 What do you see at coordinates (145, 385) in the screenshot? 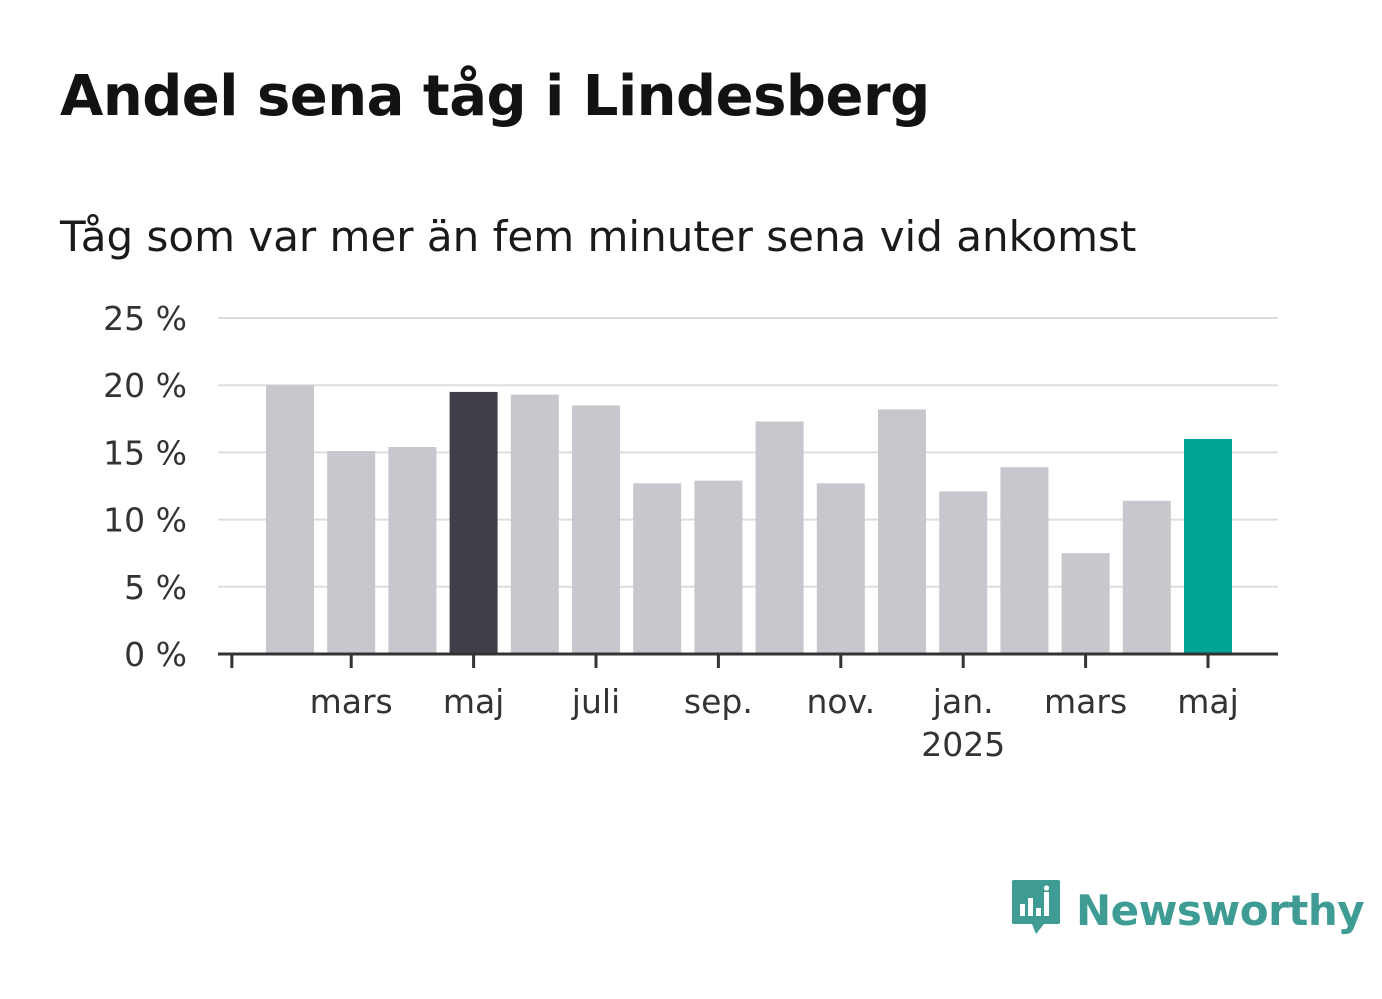
I see `y-tick-label: 20 %` at bounding box center [145, 385].